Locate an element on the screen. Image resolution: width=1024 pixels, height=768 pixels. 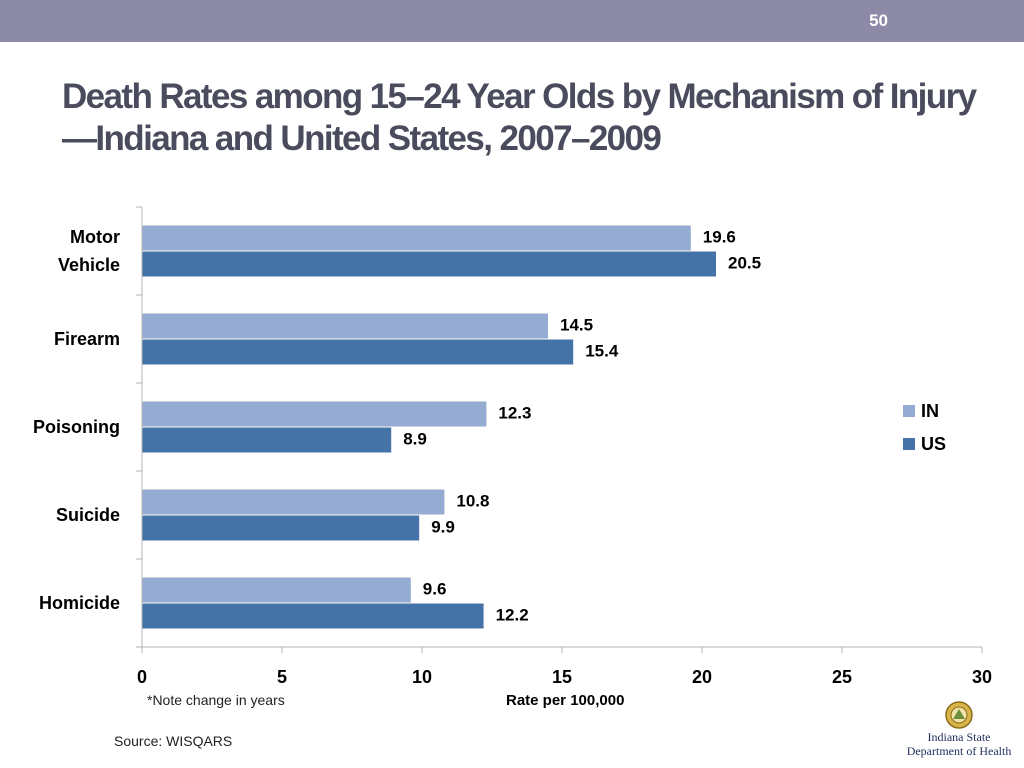
data-label-in-4: 9.6 is located at coordinates (435, 589).